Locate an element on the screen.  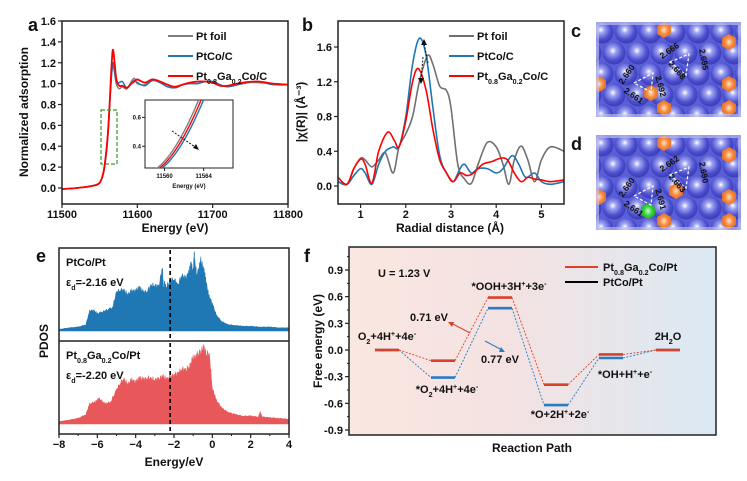
panel-b-xlabel: Radial distance (Å) is located at coordinates (450, 227).